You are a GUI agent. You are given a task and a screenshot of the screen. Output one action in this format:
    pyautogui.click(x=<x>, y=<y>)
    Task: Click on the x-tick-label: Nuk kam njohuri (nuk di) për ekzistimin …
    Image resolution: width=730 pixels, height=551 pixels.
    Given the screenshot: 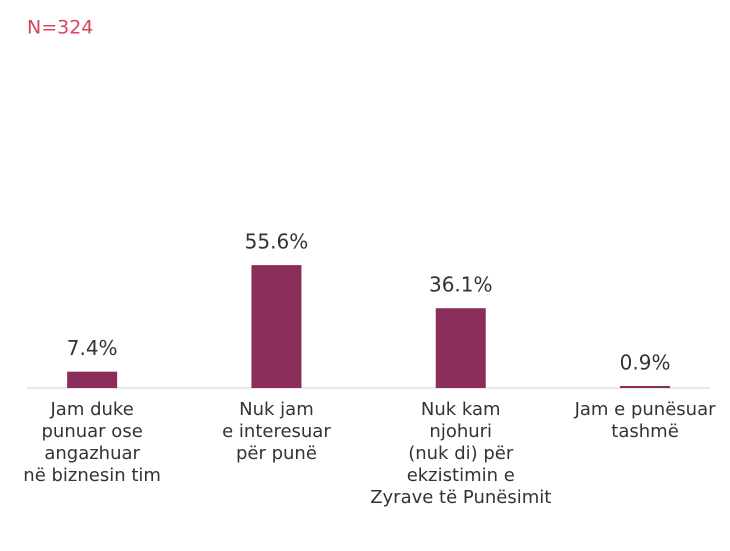 What is the action you would take?
    pyautogui.click(x=461, y=453)
    